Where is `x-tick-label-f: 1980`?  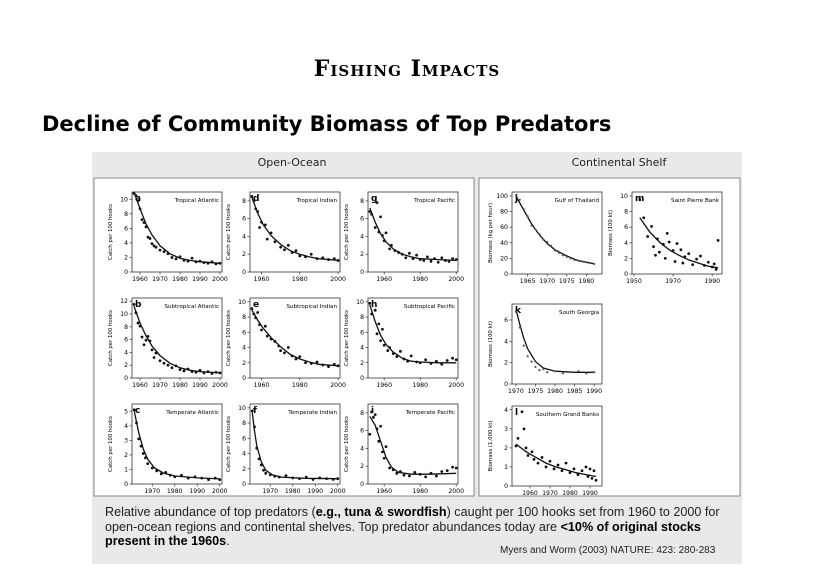
x-tick-label-f: 1980 is located at coordinates (293, 491).